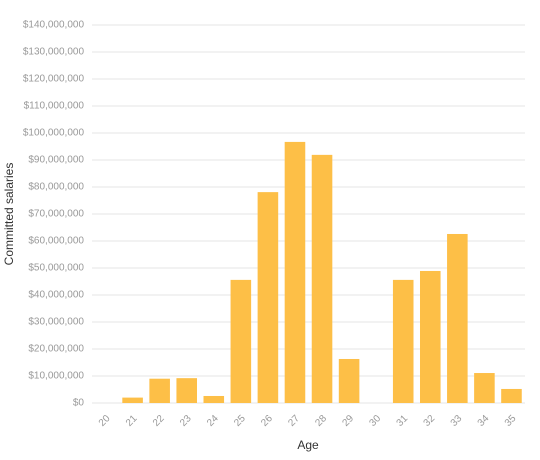 This screenshot has height=460, width=540. I want to click on x-tick-label: 34, so click(484, 421).